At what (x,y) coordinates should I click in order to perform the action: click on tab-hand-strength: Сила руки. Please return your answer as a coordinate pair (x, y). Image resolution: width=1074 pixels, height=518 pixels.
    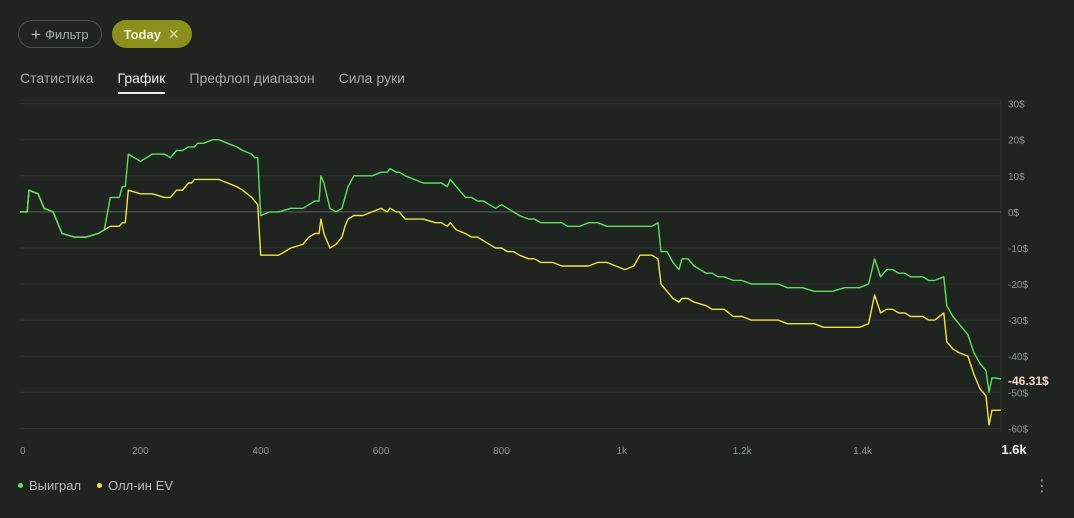
    Looking at the image, I should click on (371, 78).